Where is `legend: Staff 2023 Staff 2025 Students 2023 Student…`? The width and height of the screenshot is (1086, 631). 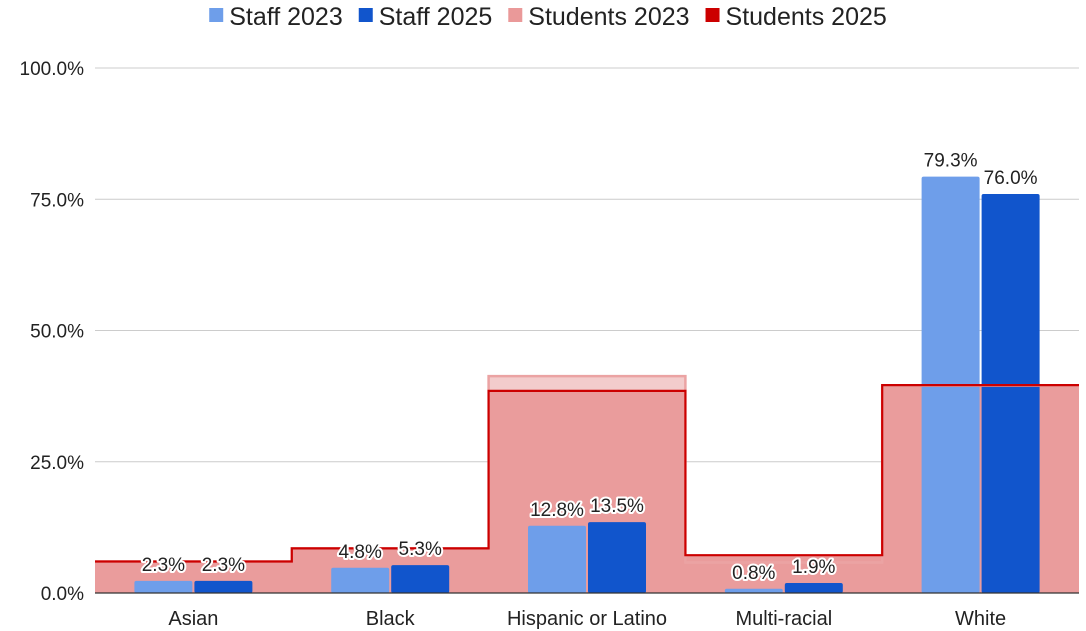
legend: Staff 2023 Staff 2025 Students 2023 Student… is located at coordinates (548, 17).